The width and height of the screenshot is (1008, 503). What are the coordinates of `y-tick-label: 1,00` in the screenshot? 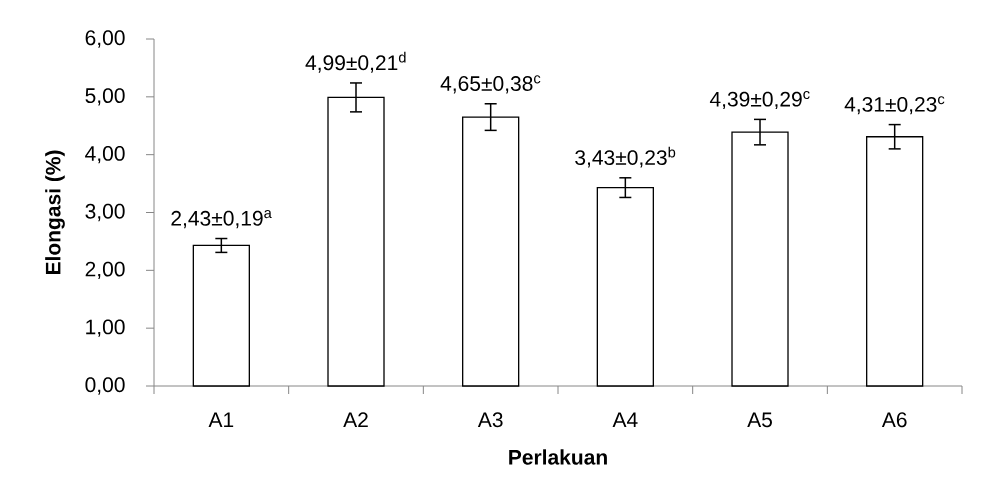 It's located at (105, 328).